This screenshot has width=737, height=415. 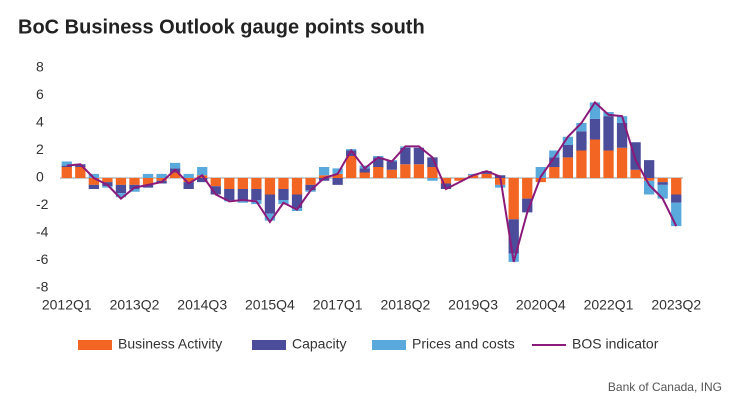 I want to click on x-tick-label: 2014Q3, so click(x=202, y=305).